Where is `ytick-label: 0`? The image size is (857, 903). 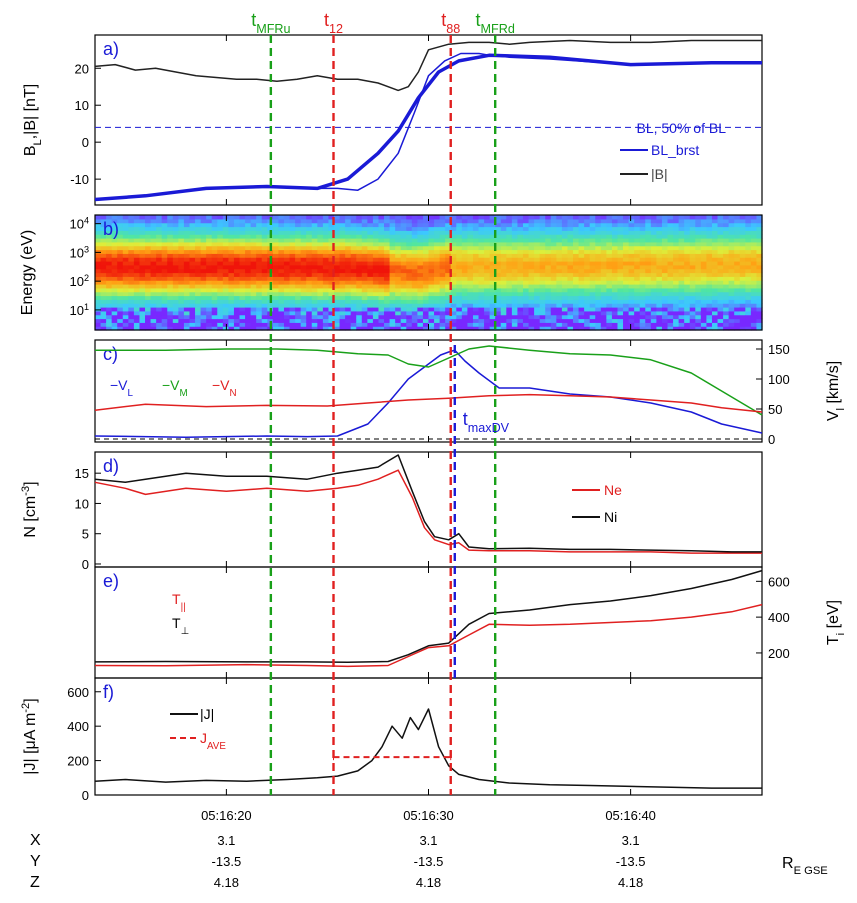 ytick-label: 0 is located at coordinates (85, 564).